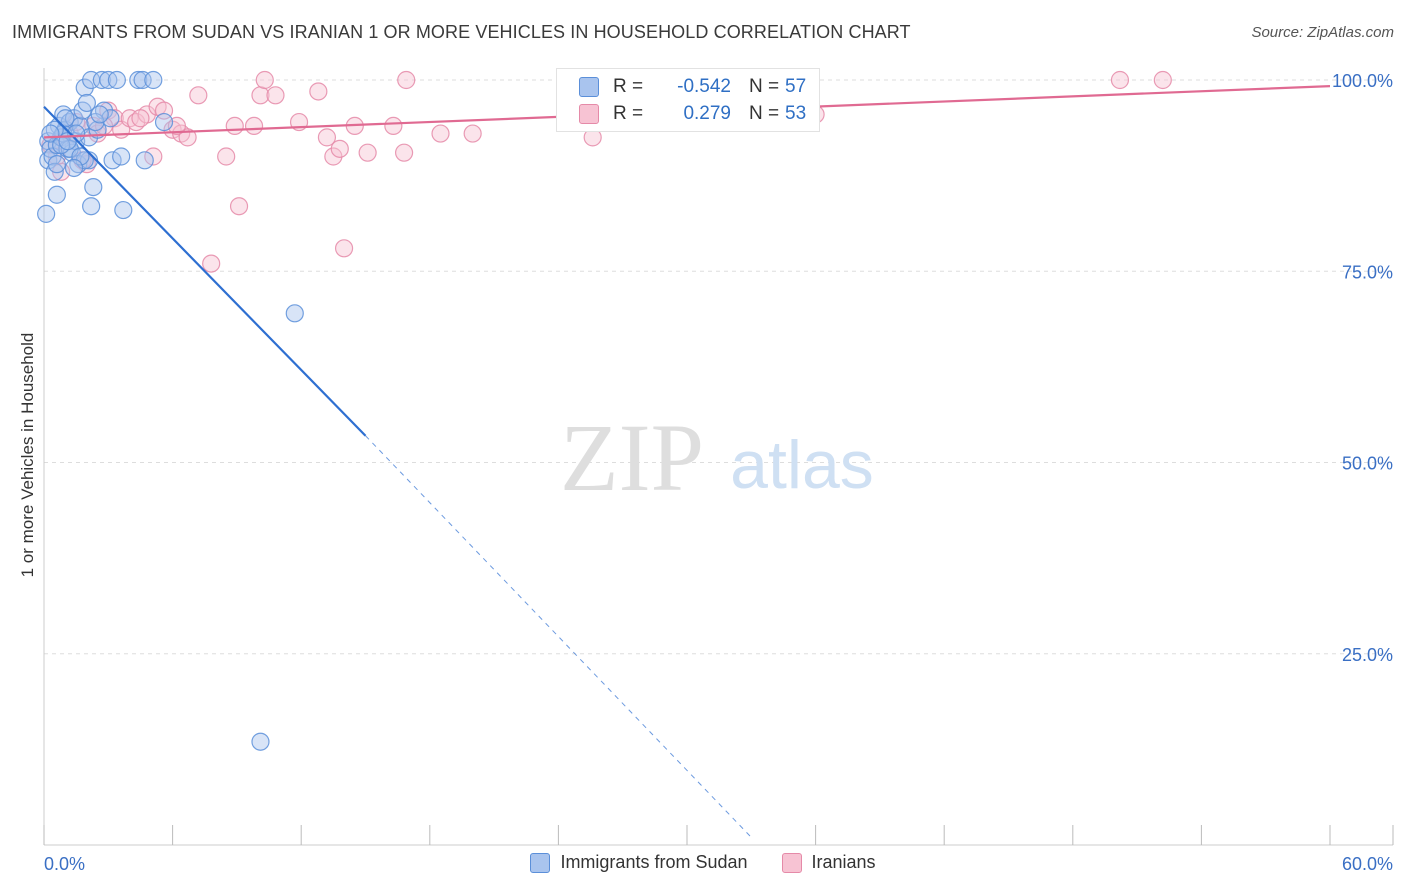  Describe the element at coordinates (1367, 655) in the screenshot. I see `y-tick-label: 25.0%` at that location.